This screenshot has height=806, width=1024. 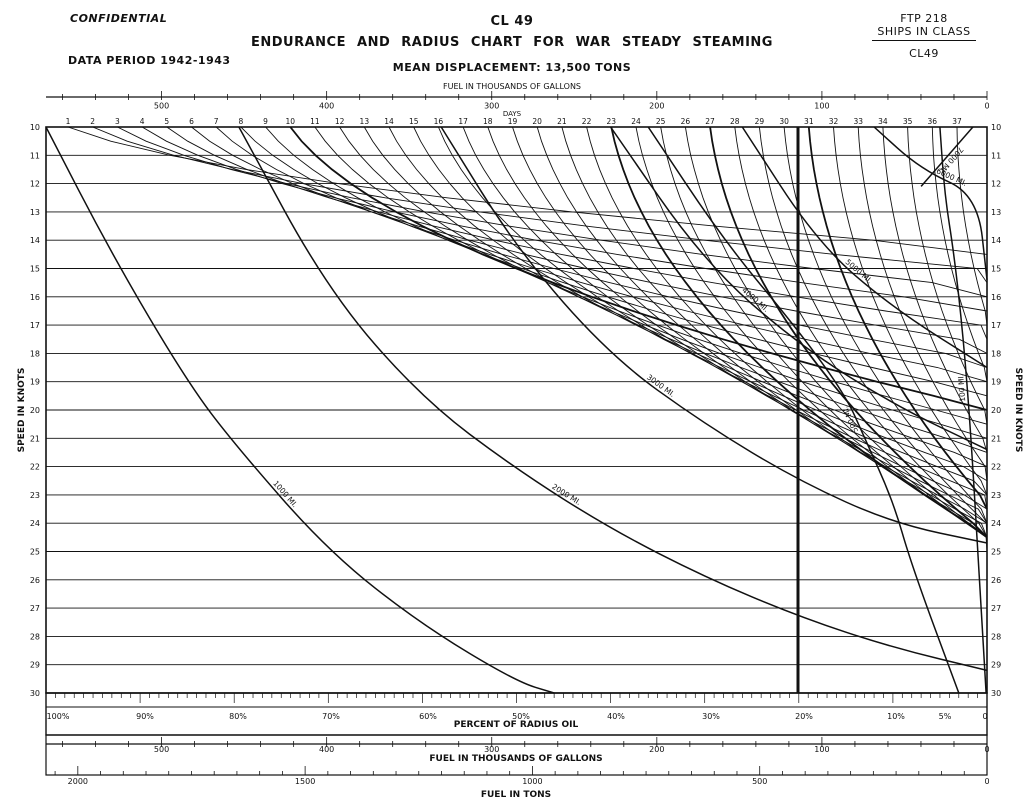 What do you see at coordinates (686, 121) in the screenshot?
I see `days-tick-label: 26` at bounding box center [686, 121].